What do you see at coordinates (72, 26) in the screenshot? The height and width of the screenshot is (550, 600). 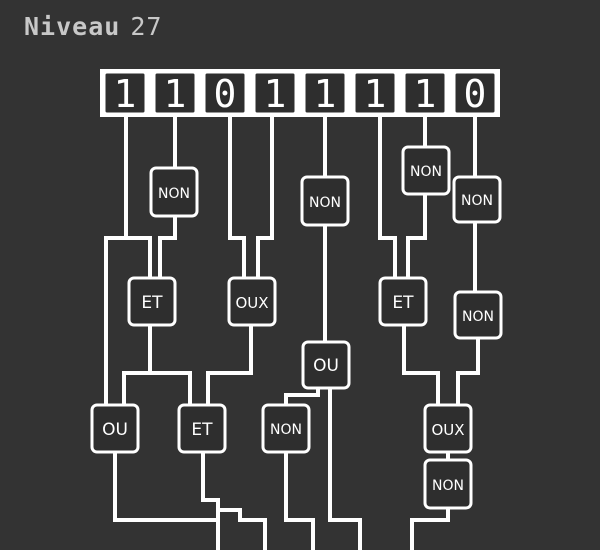 I see `level-word: Niveau` at bounding box center [72, 26].